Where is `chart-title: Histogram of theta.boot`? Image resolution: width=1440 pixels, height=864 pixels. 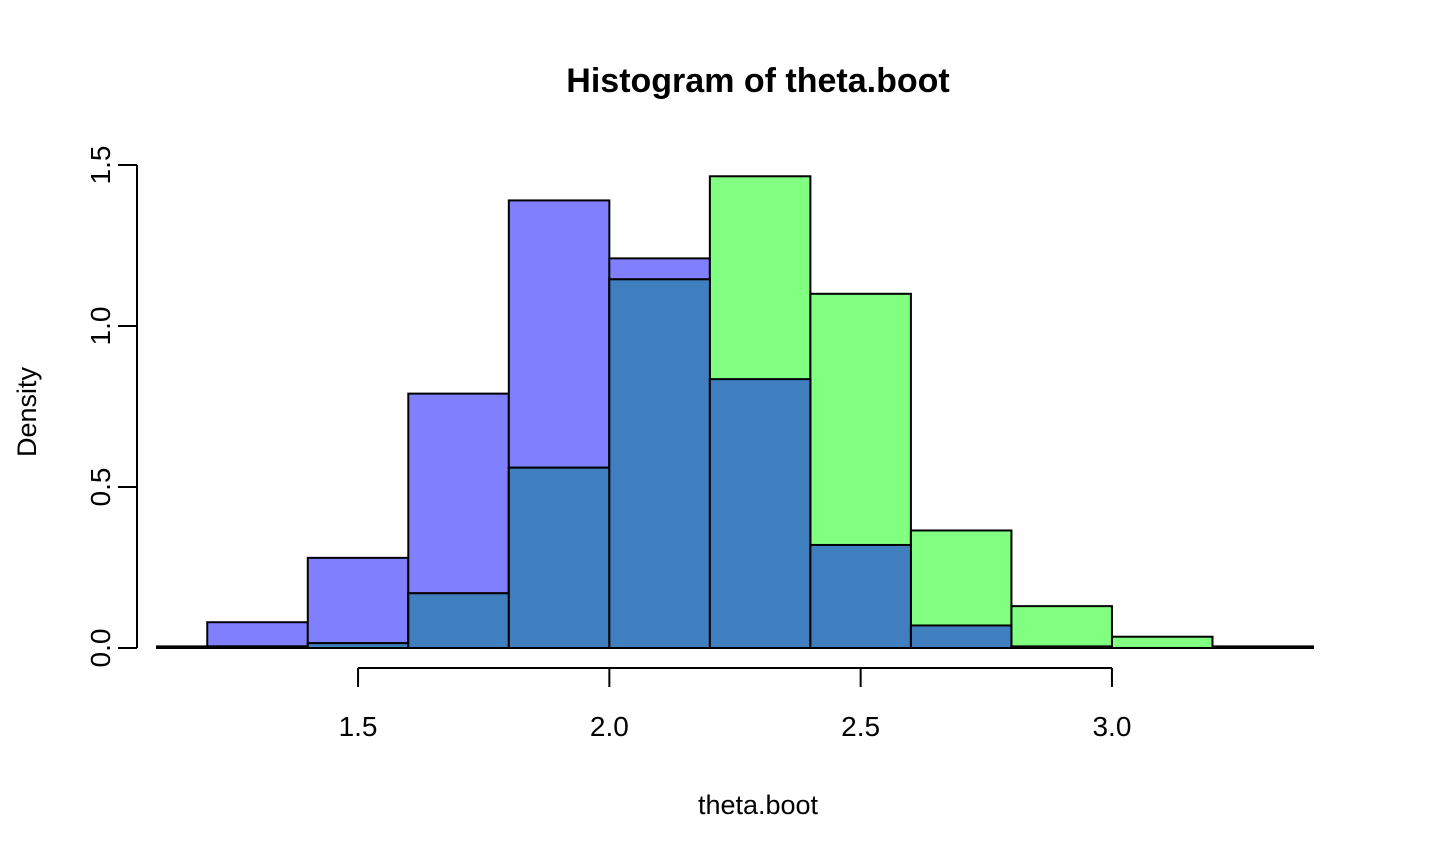 chart-title: Histogram of theta.boot is located at coordinates (757, 81).